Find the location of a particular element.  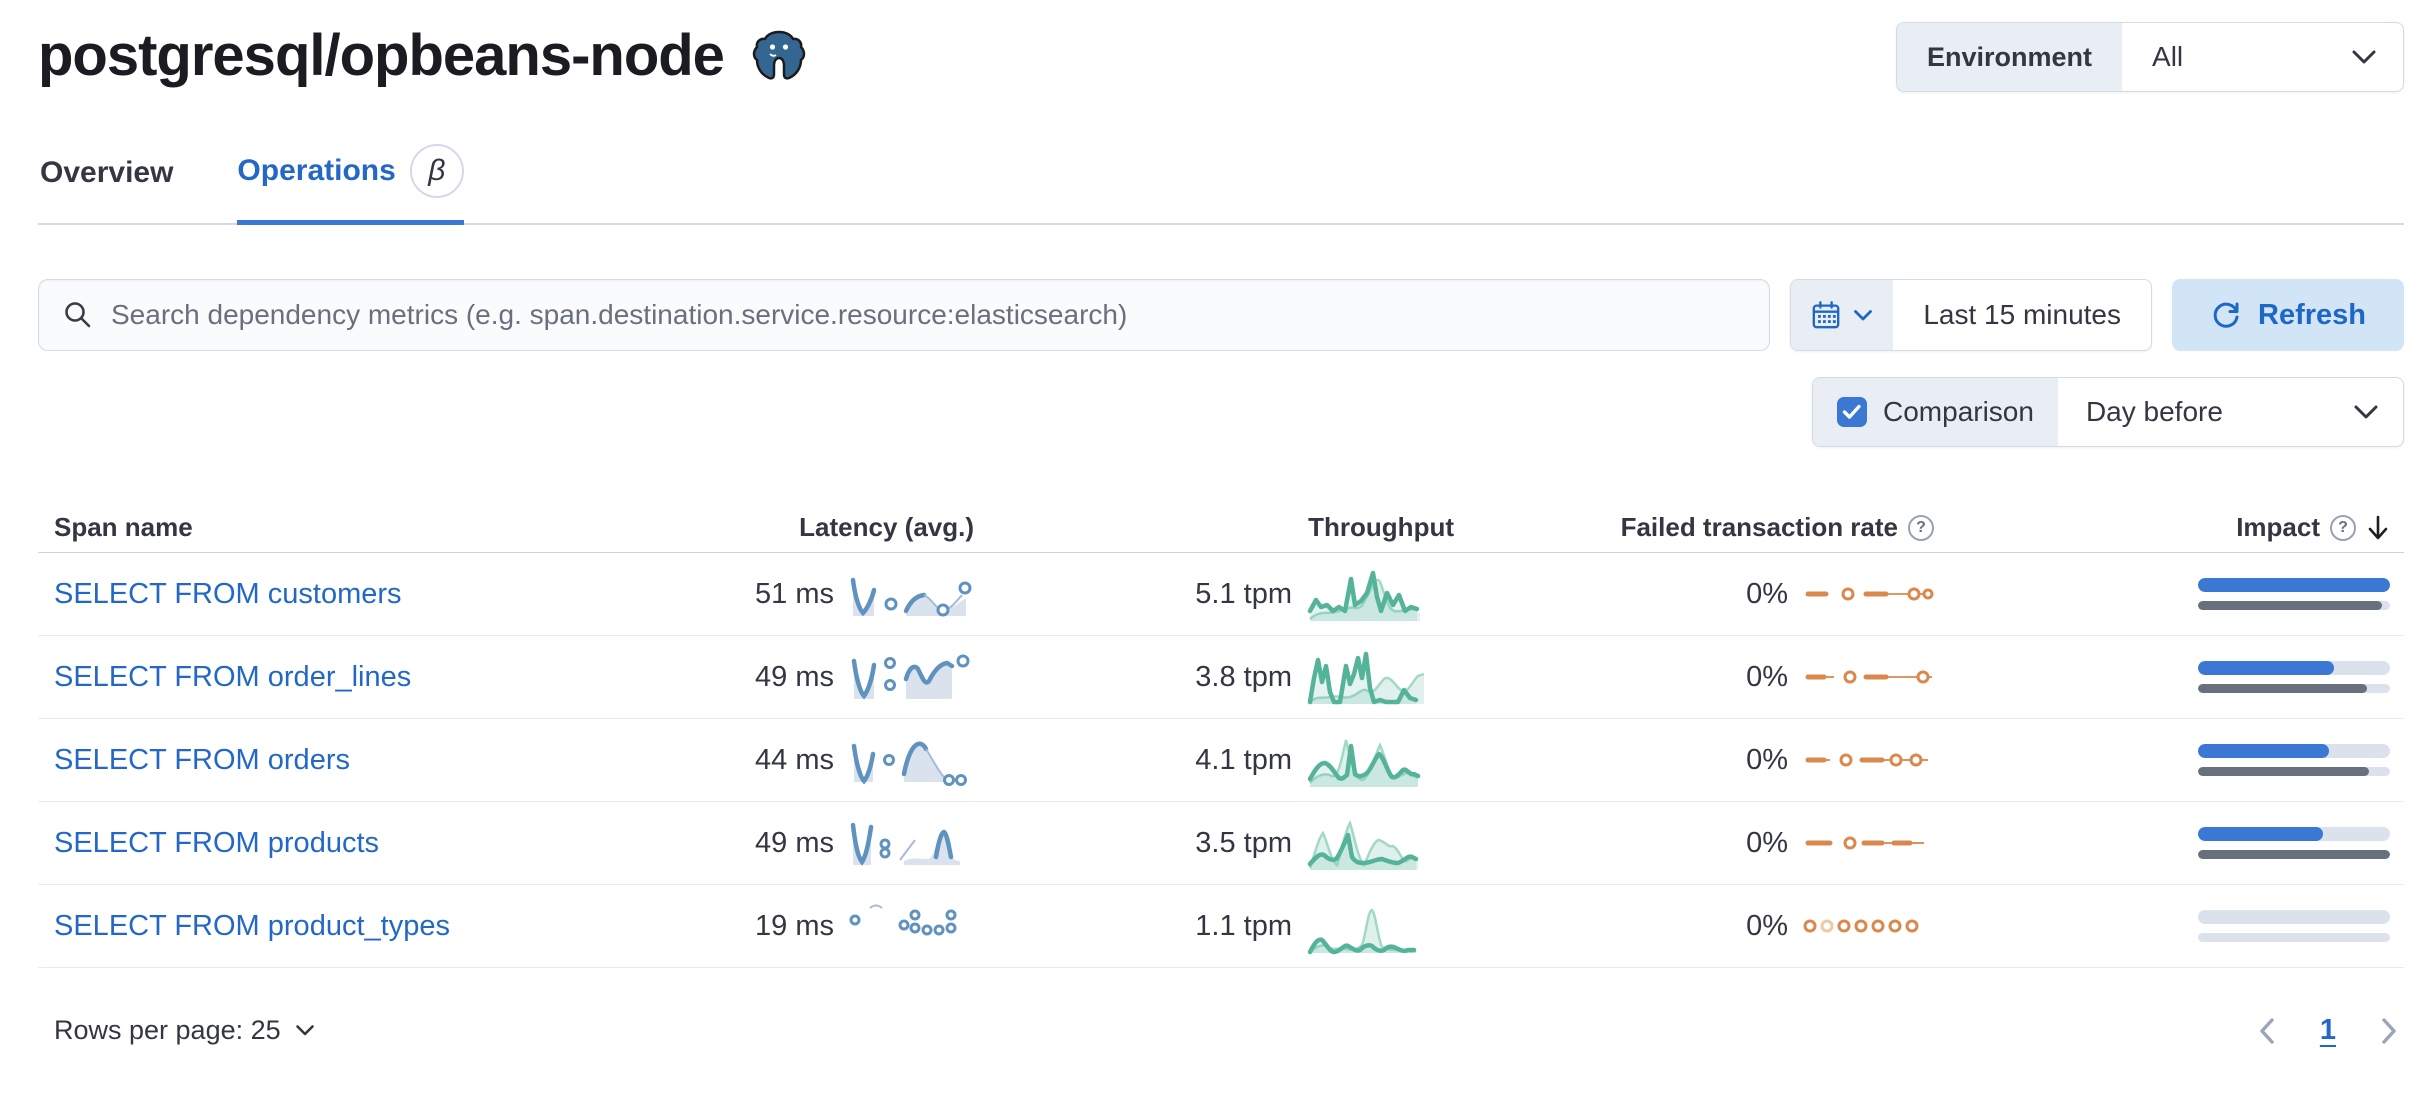

toolbar: Last 15 minutes Refresh is located at coordinates (1221, 315).